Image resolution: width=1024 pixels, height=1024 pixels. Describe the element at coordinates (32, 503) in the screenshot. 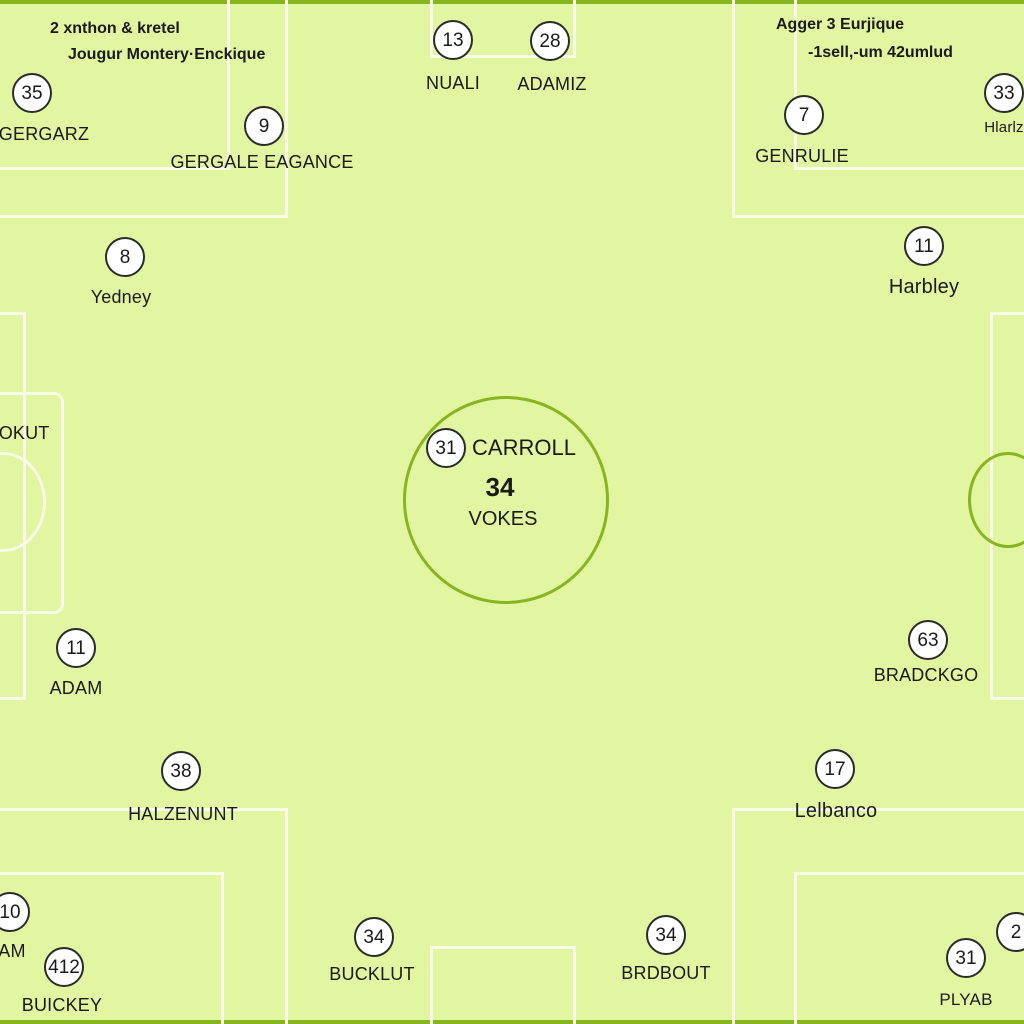

I see `left-goal-box` at that location.